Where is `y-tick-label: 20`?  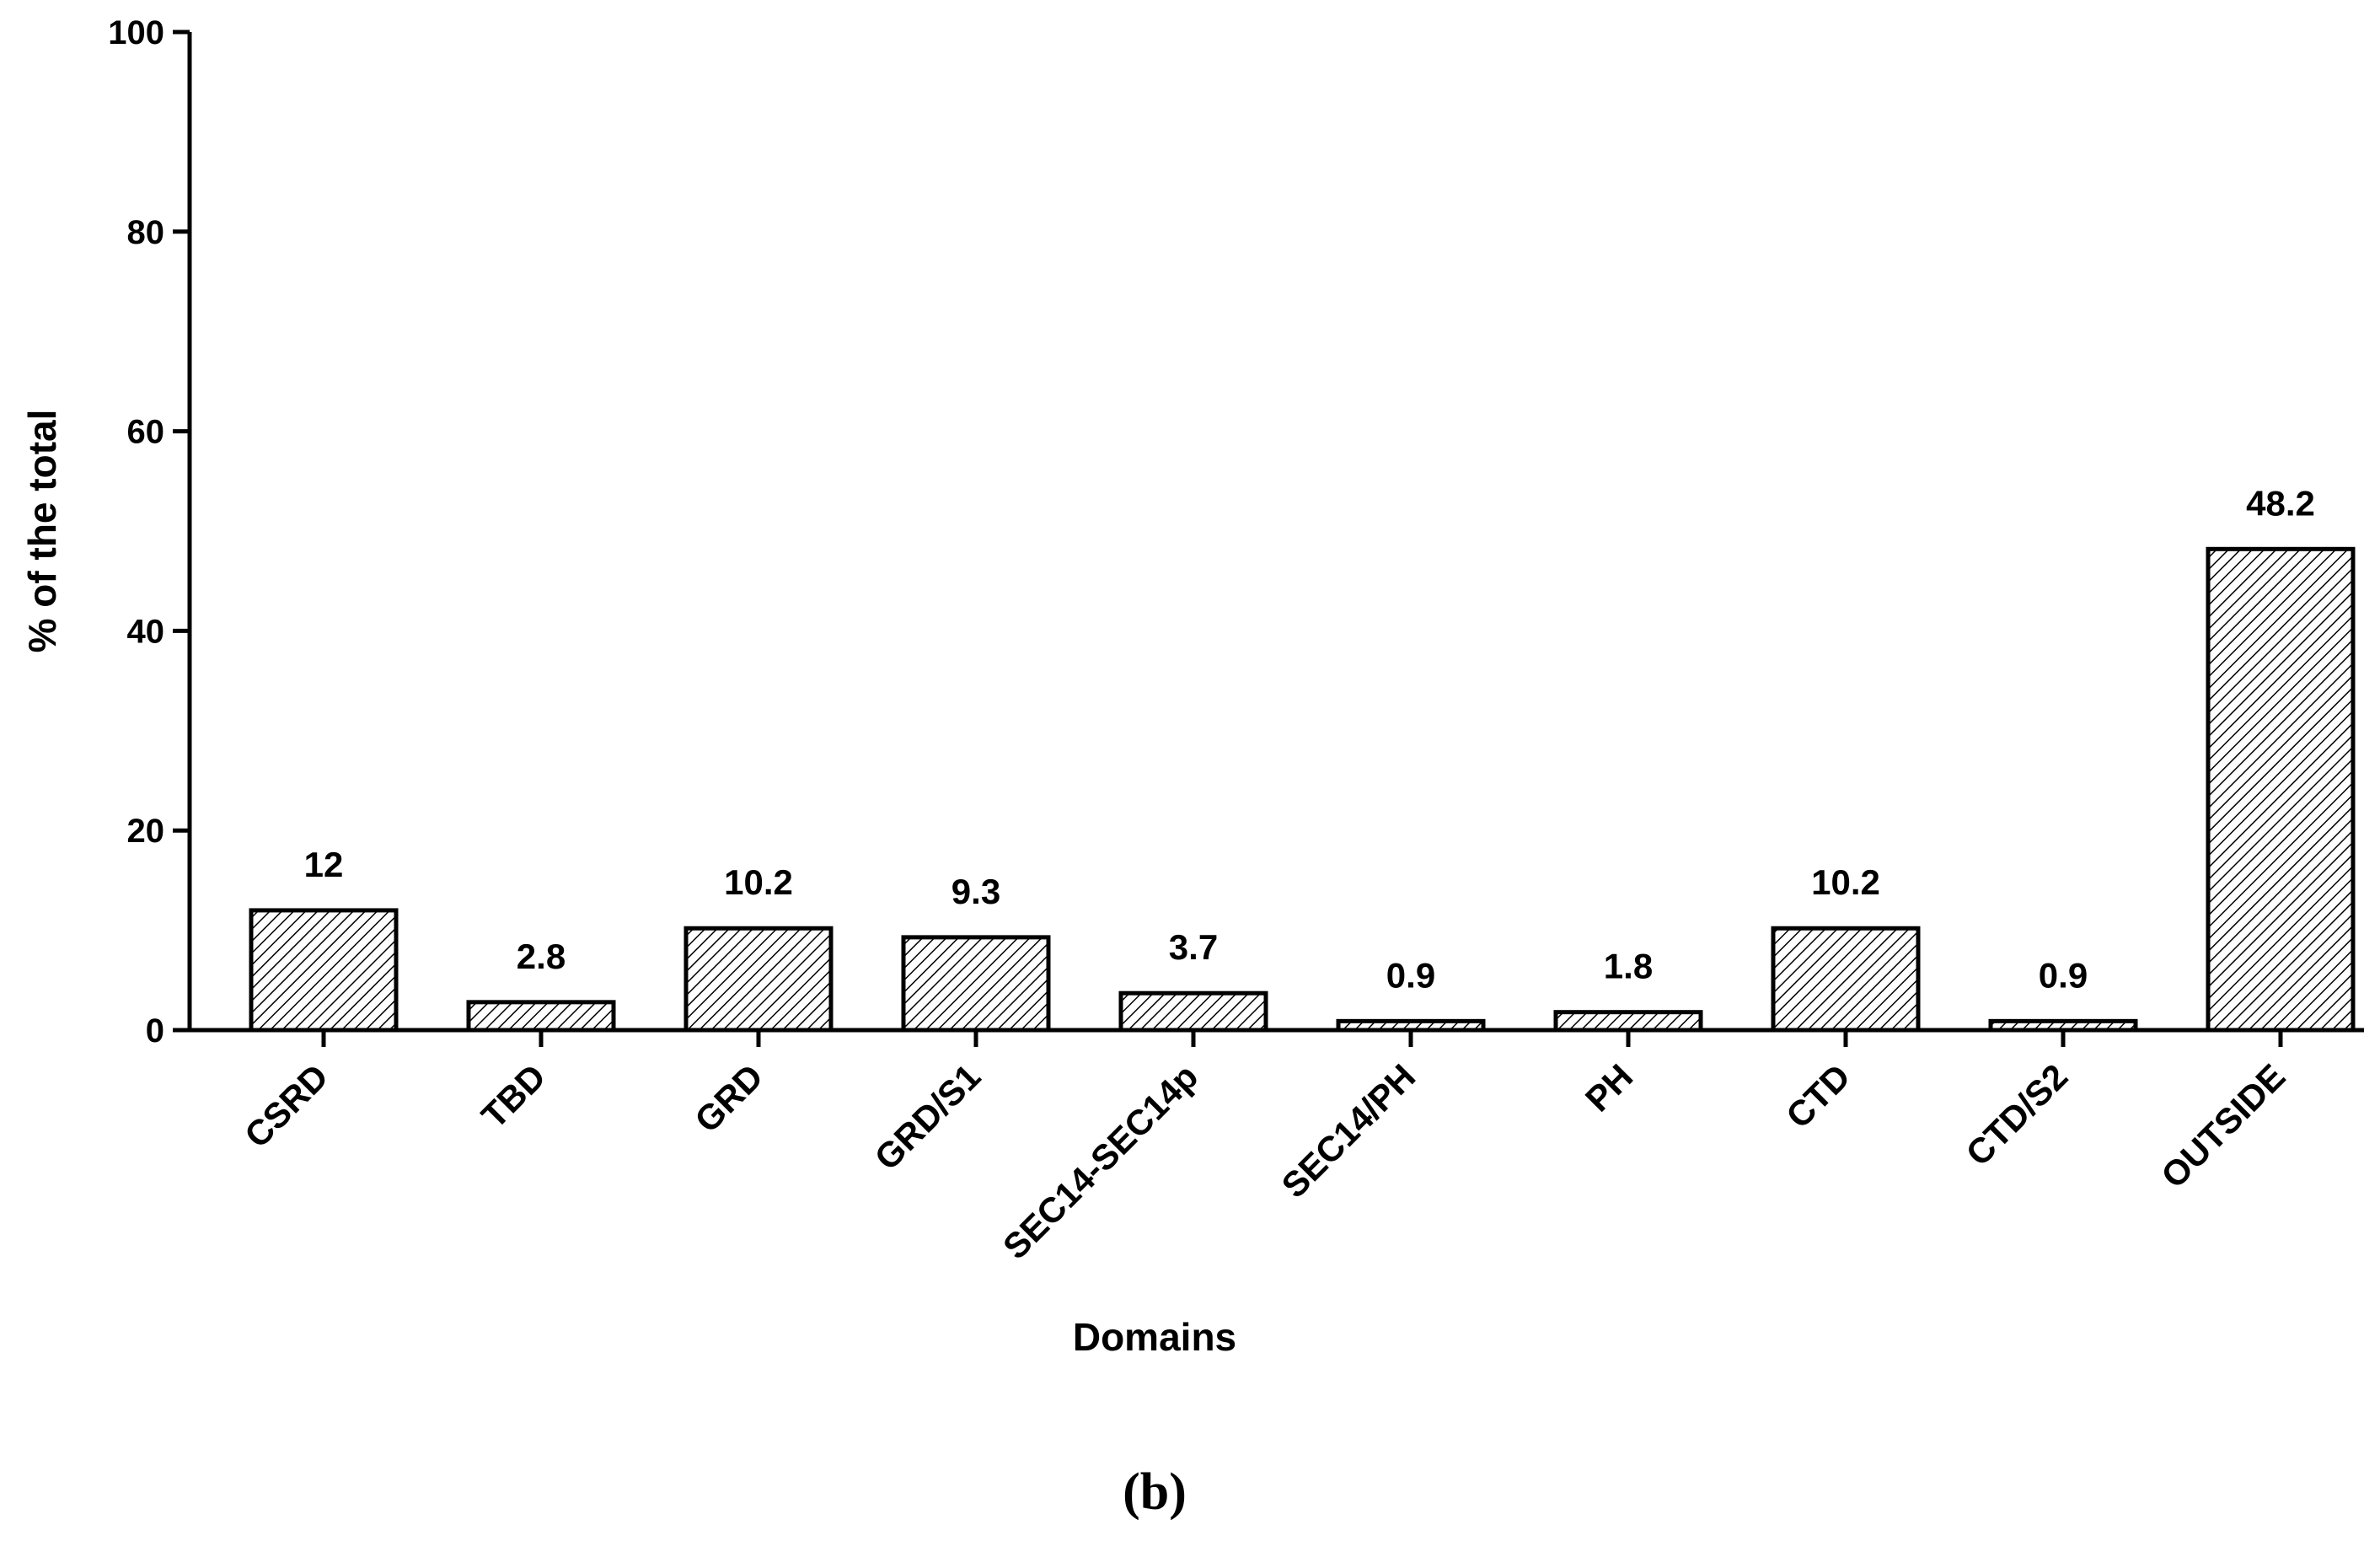 y-tick-label: 20 is located at coordinates (146, 831).